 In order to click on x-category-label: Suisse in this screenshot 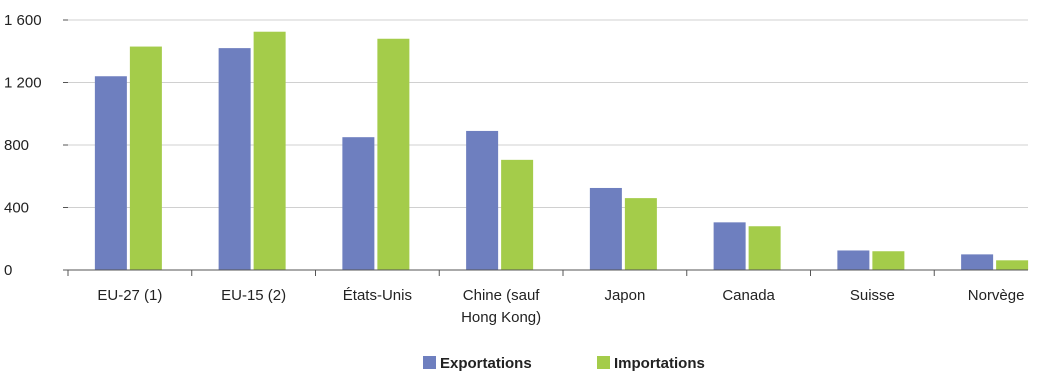, I will do `click(872, 295)`.